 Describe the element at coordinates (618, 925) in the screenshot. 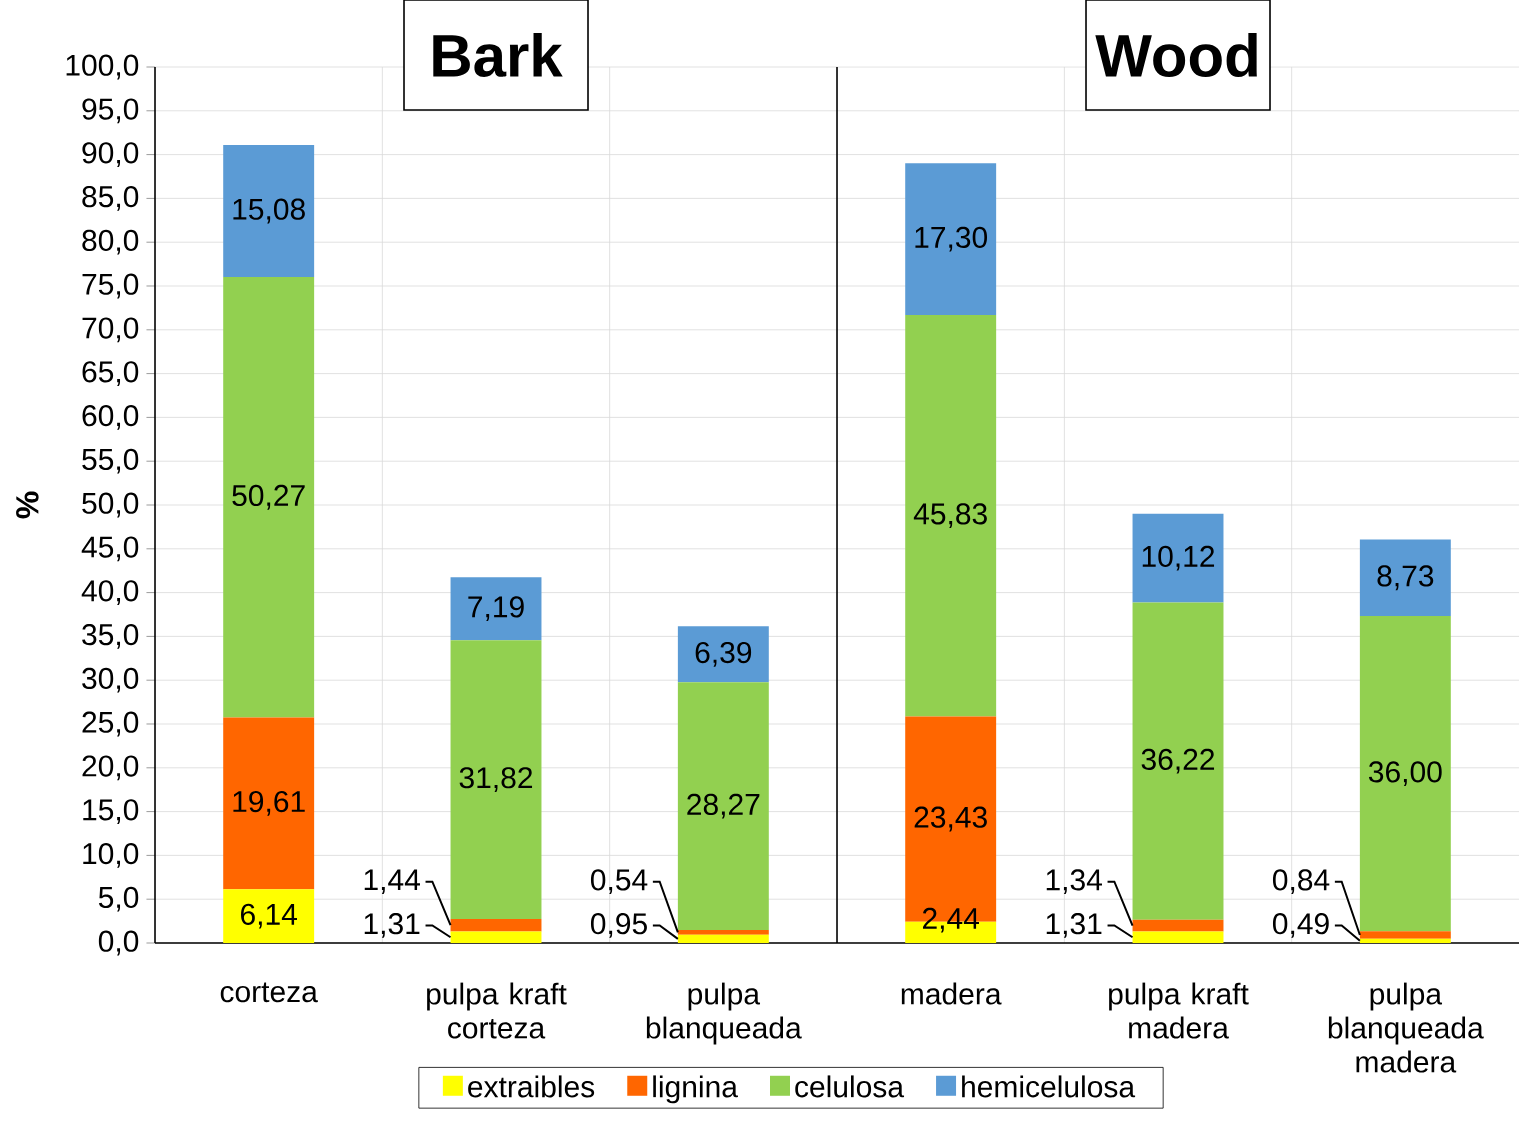

I see `data-label: 0,95` at that location.